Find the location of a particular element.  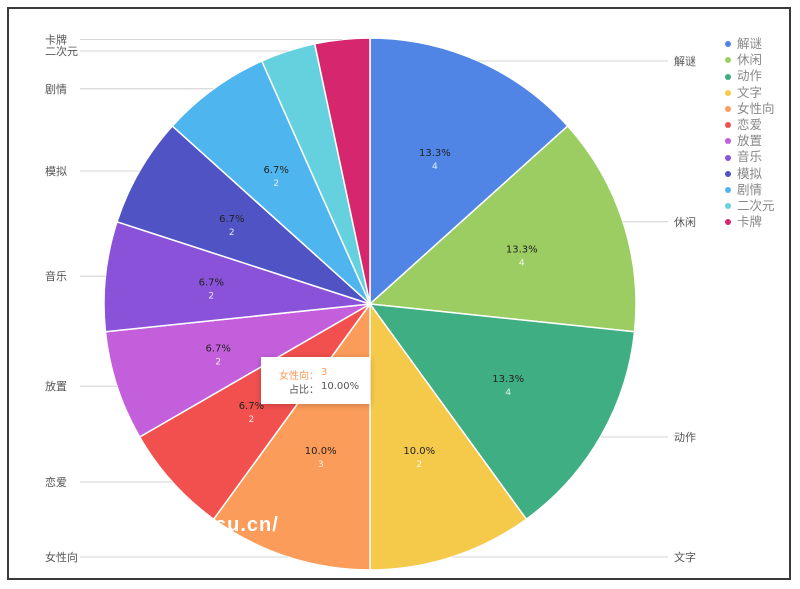

category-label: 恋爱 is located at coordinates (56, 482).